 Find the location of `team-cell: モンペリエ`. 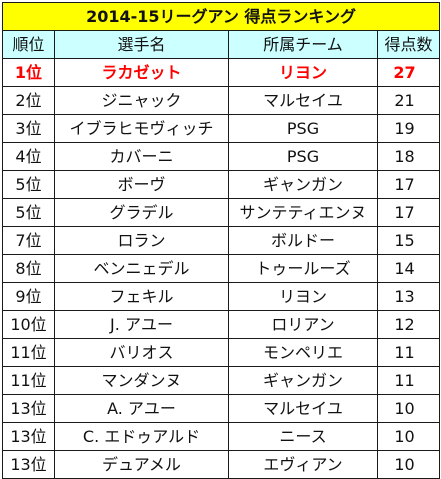

team-cell: モンペリエ is located at coordinates (303, 352).